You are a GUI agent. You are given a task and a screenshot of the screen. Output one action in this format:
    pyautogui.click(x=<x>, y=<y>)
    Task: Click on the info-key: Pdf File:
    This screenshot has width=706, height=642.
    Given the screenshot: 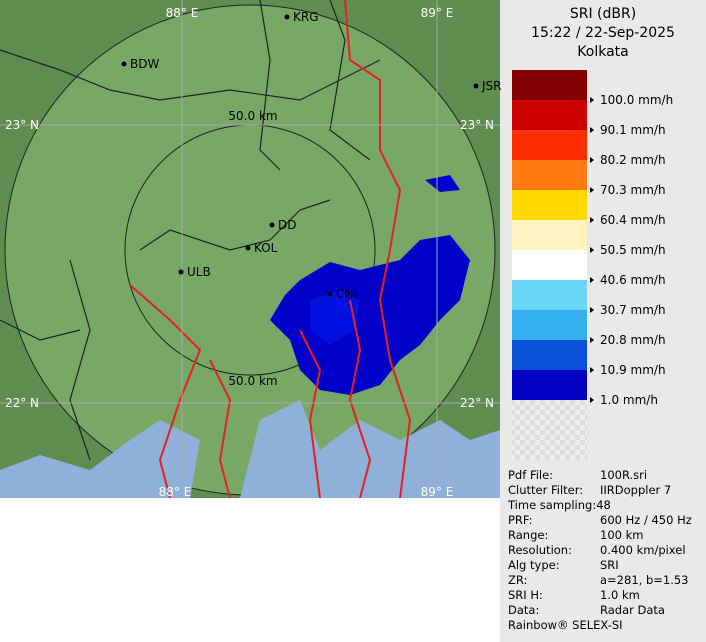 What is the action you would take?
    pyautogui.click(x=530, y=475)
    